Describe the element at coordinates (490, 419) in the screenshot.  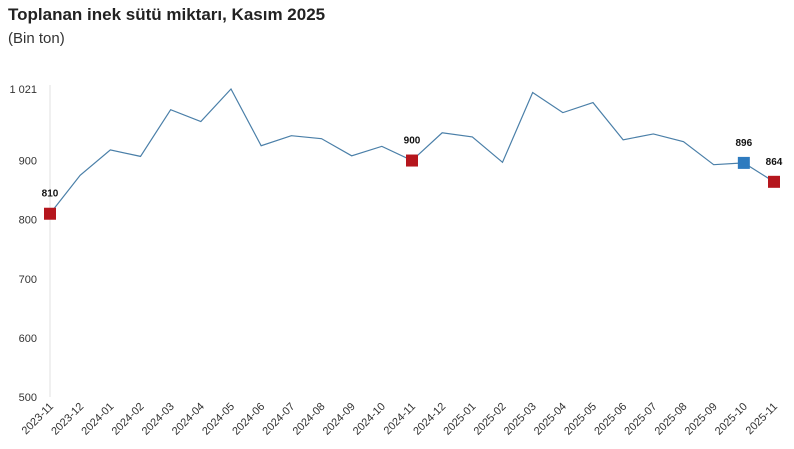
I see `x-tick-label: 2025-02` at that location.